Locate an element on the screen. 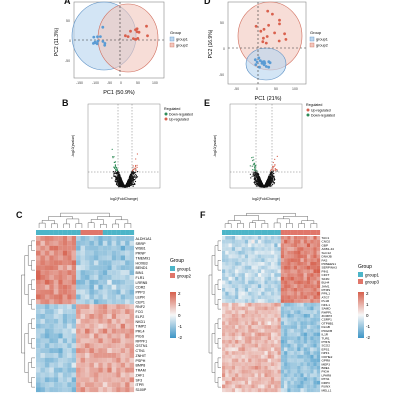 This screenshot has height=400, width=400. gene-label: PIGS is located at coordinates (140, 336).